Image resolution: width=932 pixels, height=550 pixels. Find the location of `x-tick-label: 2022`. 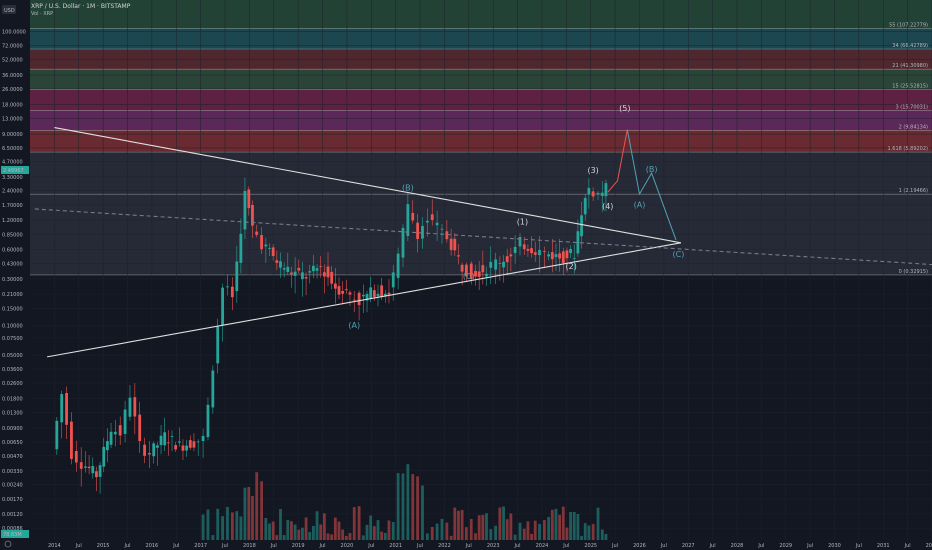

x-tick-label: 2022 is located at coordinates (444, 546).